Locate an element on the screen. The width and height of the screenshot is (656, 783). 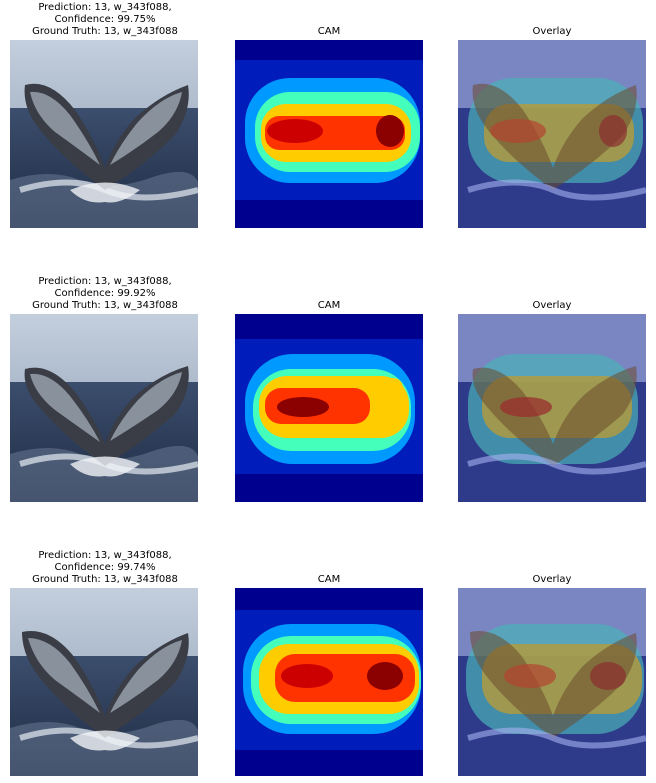
confidence-text: Confidence: 99.92% is located at coordinates (105, 293).